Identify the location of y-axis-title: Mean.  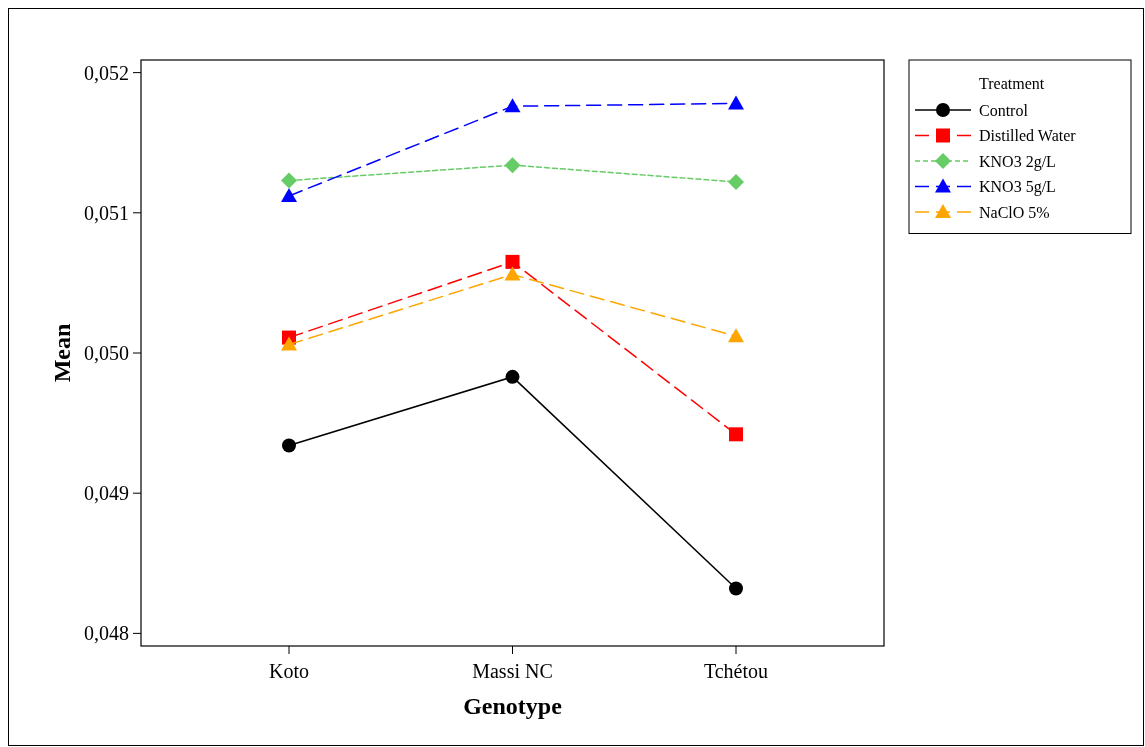
(62, 353).